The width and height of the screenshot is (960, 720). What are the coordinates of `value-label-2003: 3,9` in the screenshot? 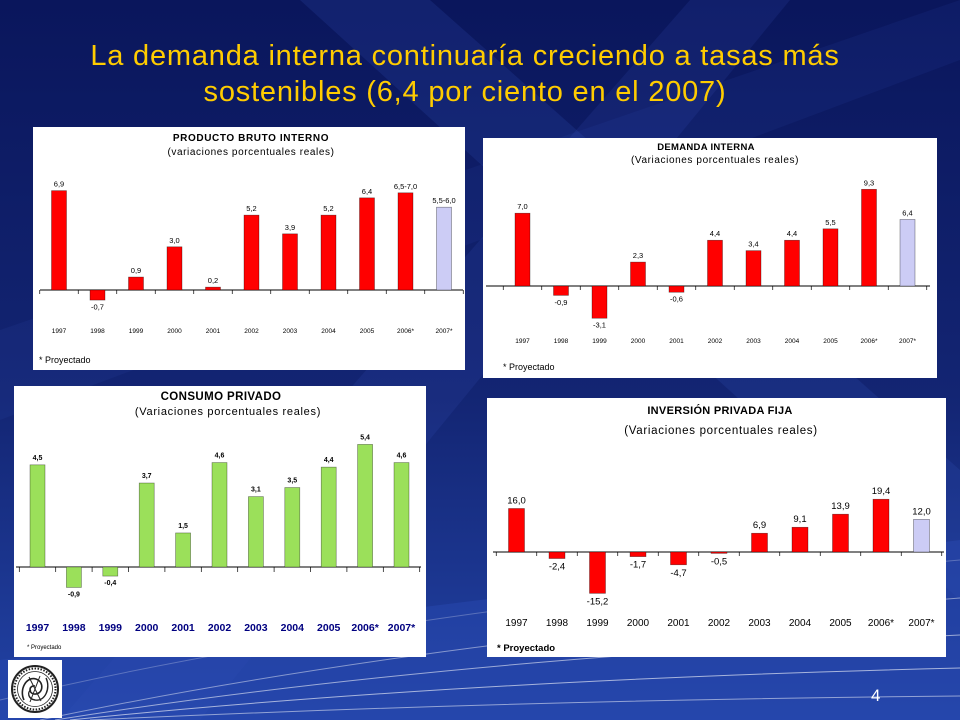 It's located at (290, 227).